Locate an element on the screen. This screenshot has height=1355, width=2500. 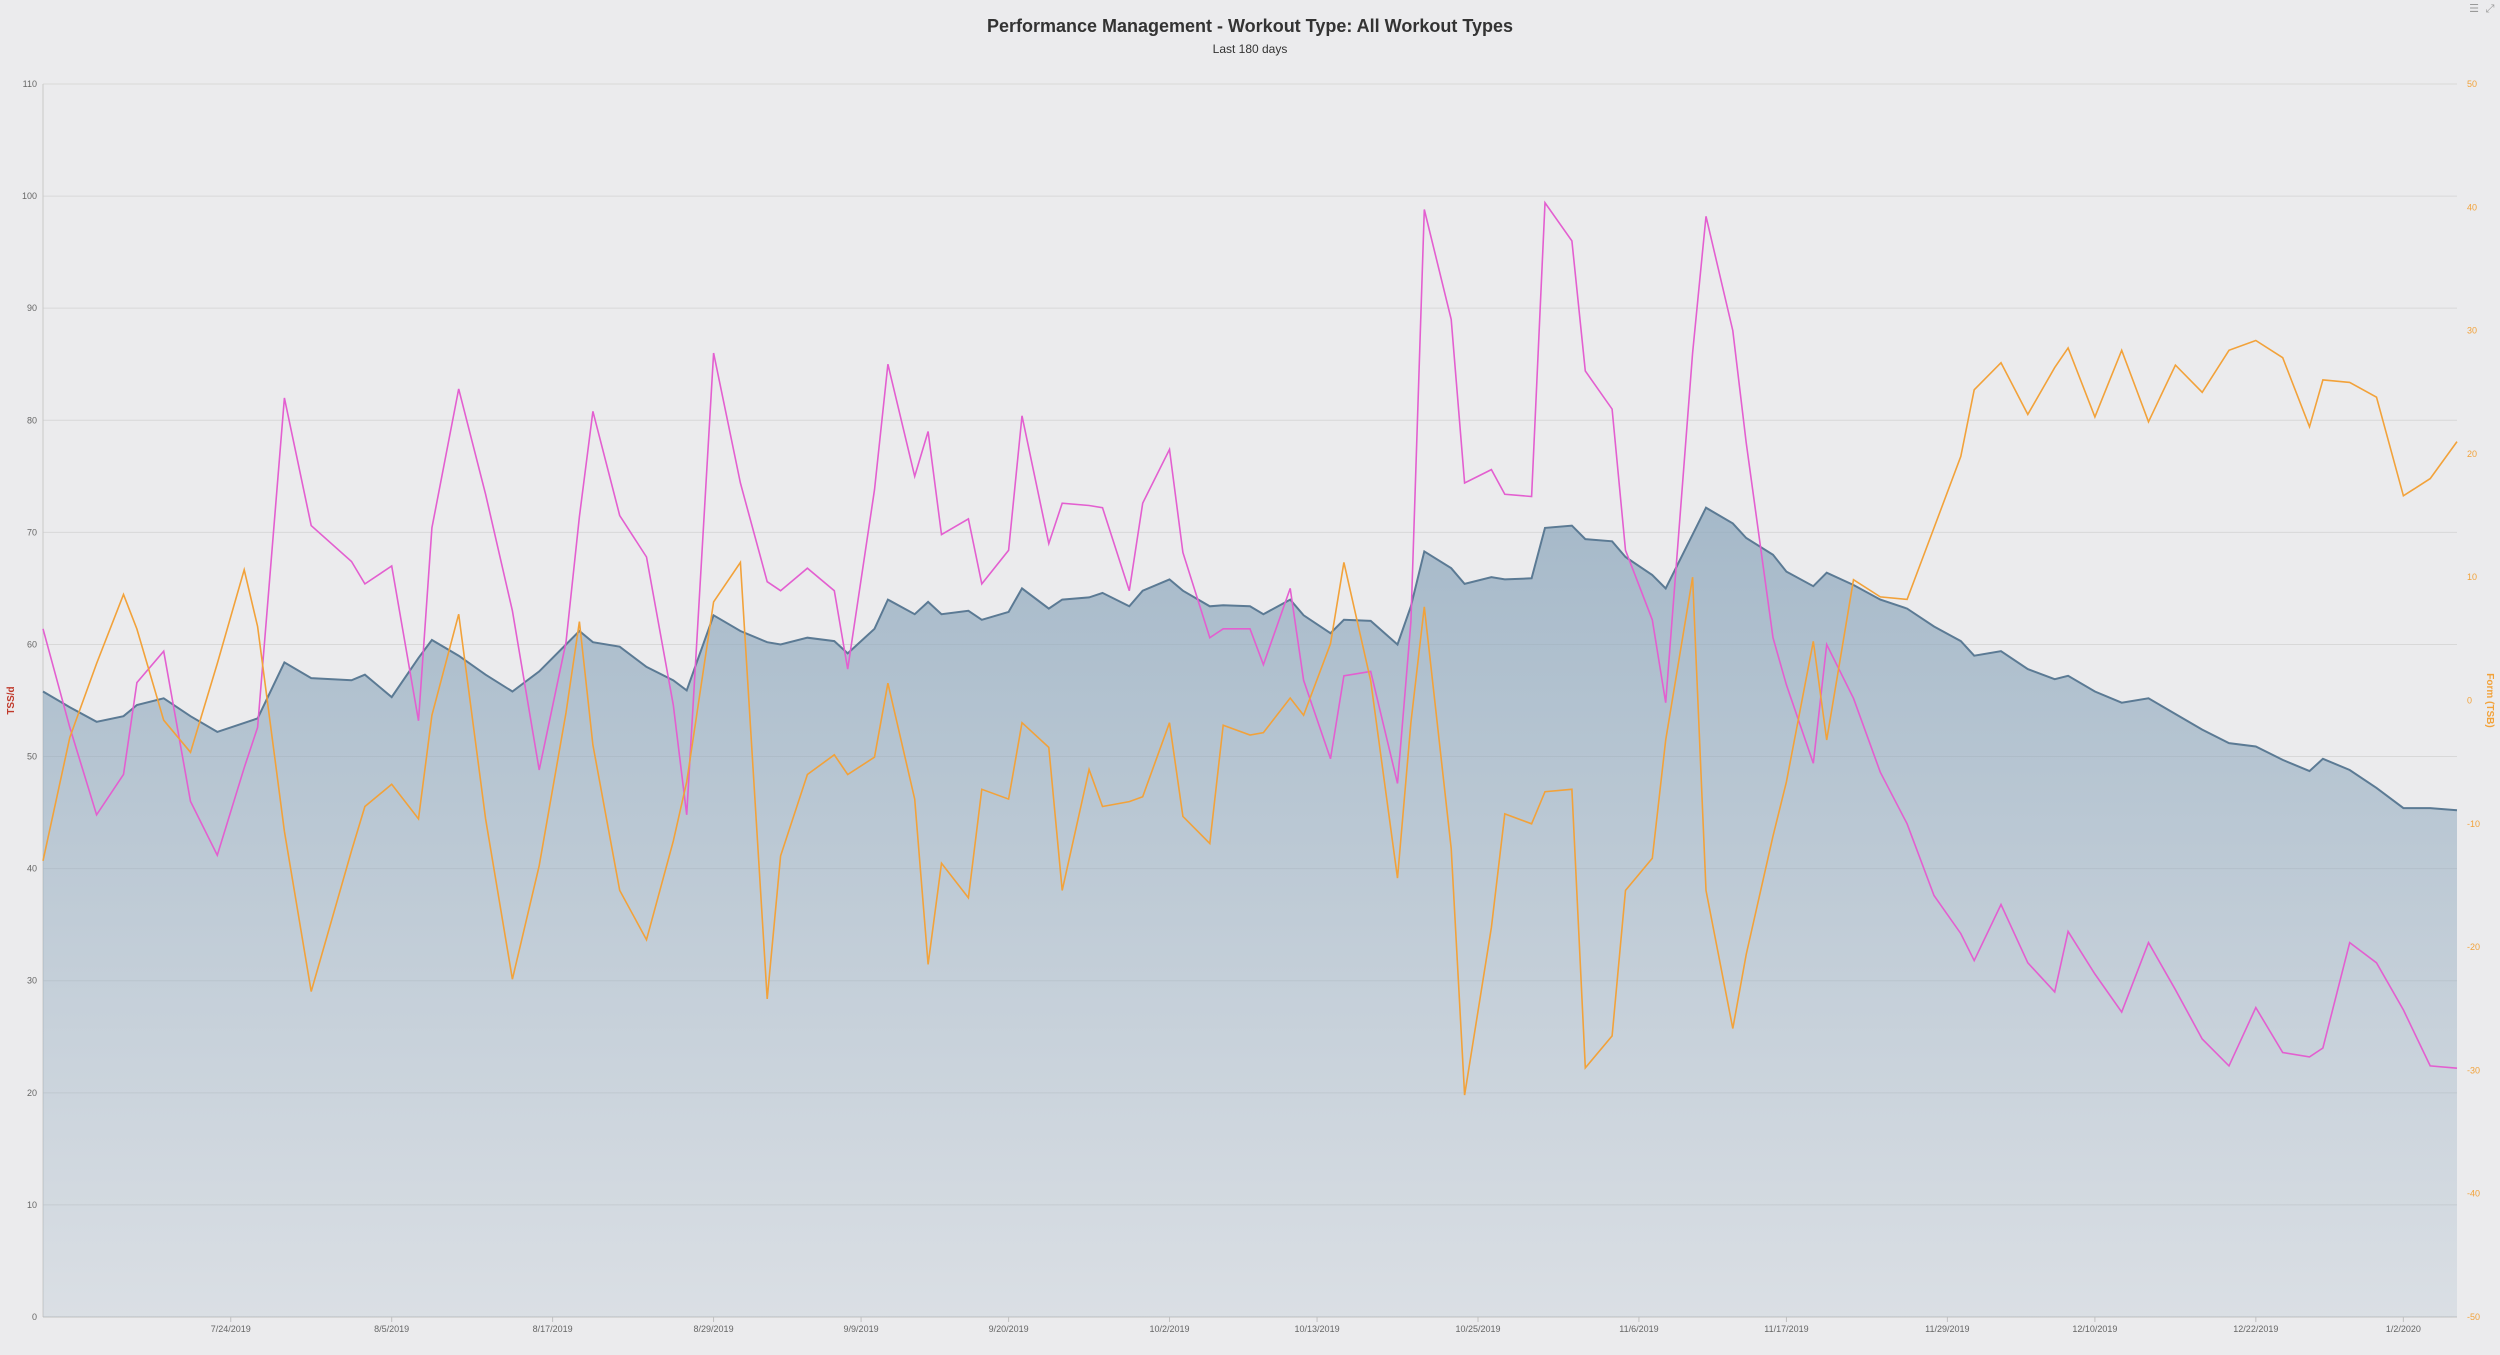
y-right-tick-label: 20 is located at coordinates (2472, 454).